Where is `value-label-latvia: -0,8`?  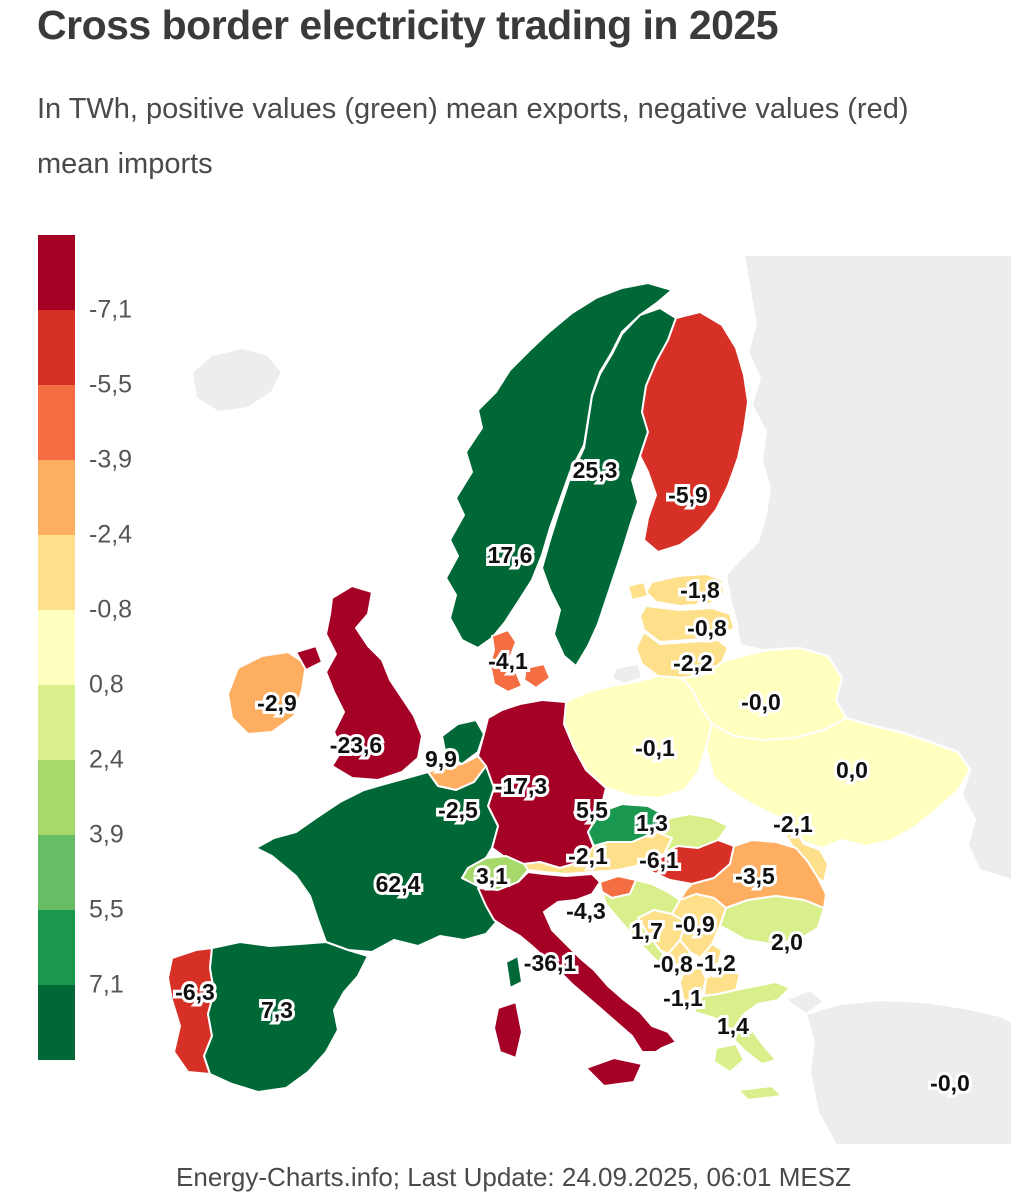 value-label-latvia: -0,8 is located at coordinates (707, 628).